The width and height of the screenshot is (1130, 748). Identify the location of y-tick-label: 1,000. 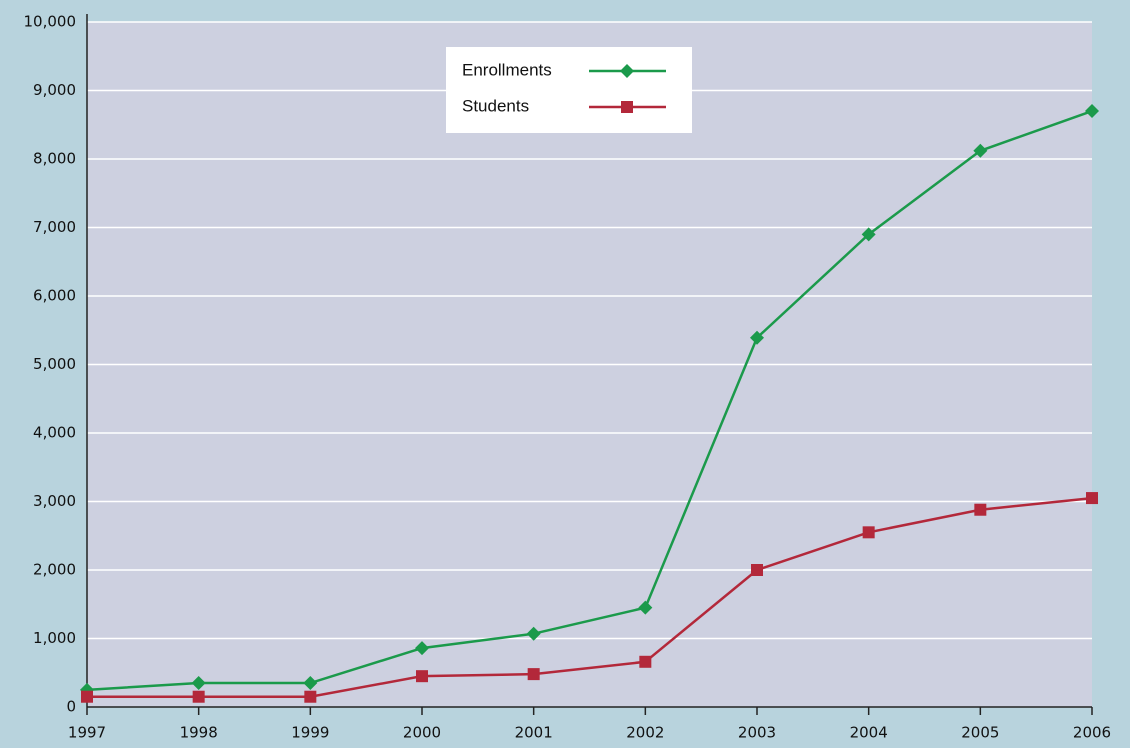
(54, 638).